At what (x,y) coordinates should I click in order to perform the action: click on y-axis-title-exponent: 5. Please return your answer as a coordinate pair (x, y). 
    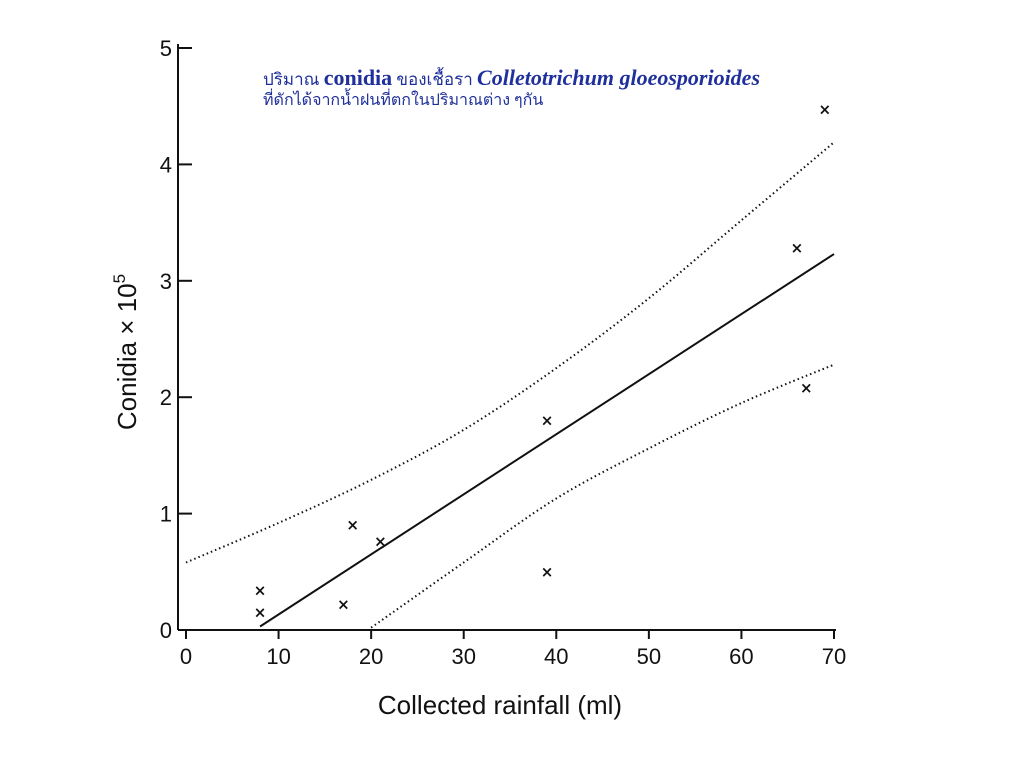
    Looking at the image, I should click on (119, 278).